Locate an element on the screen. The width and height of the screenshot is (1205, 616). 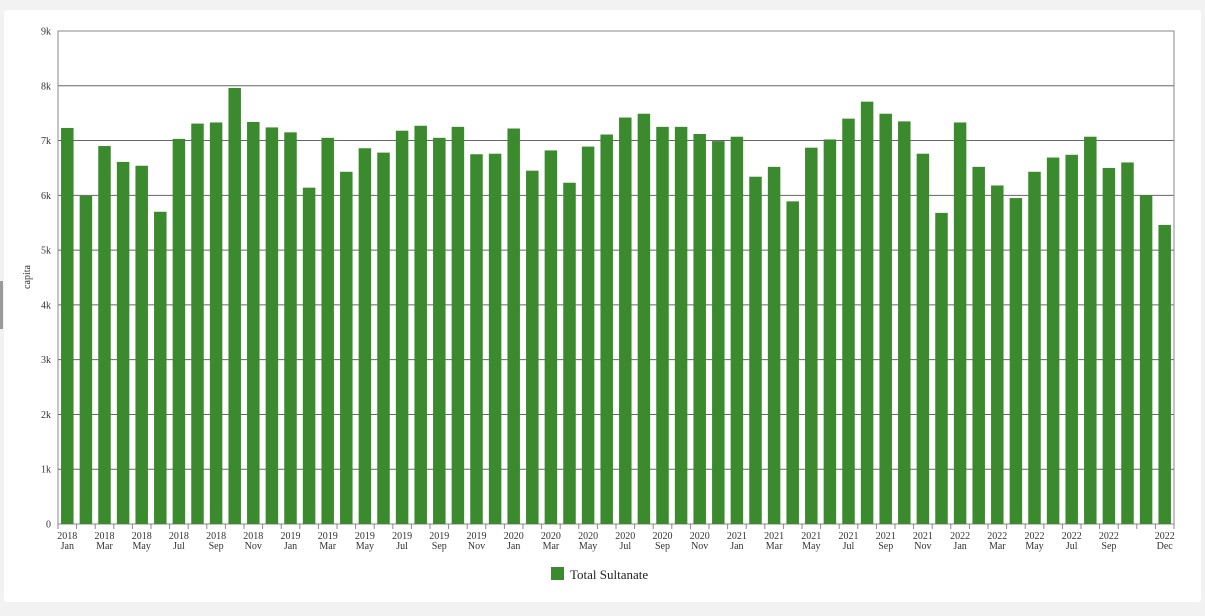
legend-label: Total Sultanate is located at coordinates (609, 574).